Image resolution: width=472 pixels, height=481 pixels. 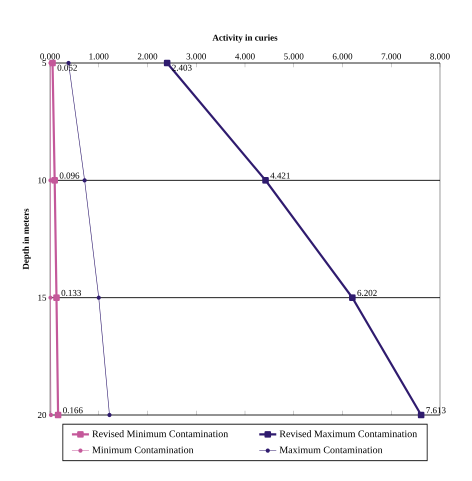 I want to click on legend-label: Revised Minimum Contamination, so click(x=160, y=434).